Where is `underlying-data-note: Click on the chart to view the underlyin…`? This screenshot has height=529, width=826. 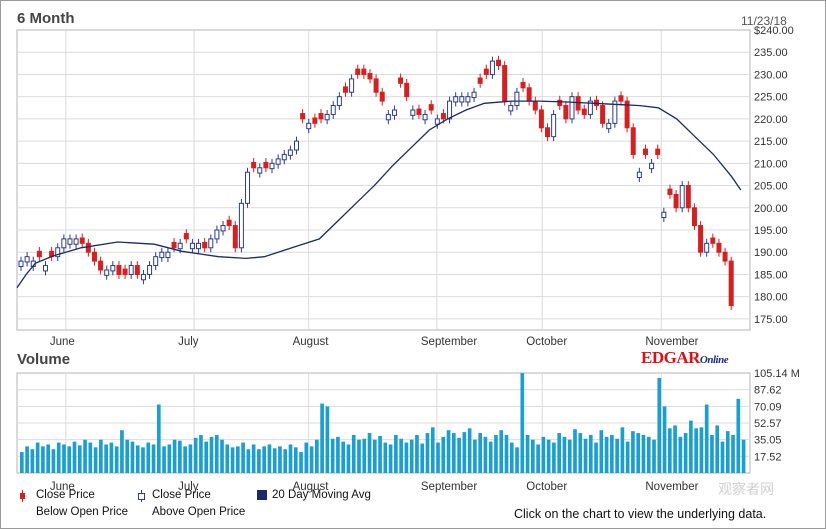
underlying-data-note: Click on the chart to view the underlyin… is located at coordinates (640, 514).